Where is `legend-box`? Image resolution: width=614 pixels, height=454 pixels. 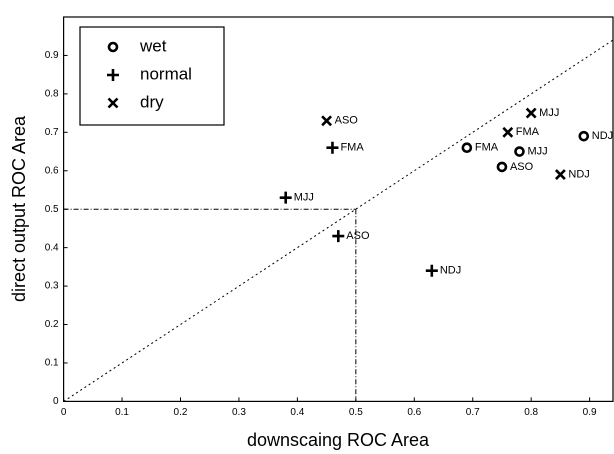
legend-box is located at coordinates (152, 76).